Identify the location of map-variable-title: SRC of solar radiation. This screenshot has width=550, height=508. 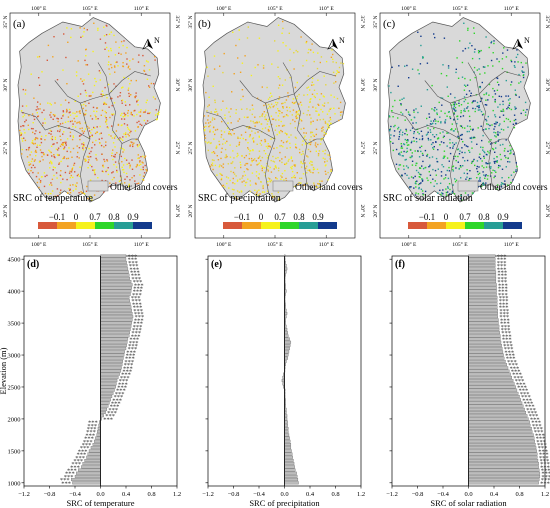
(428, 198).